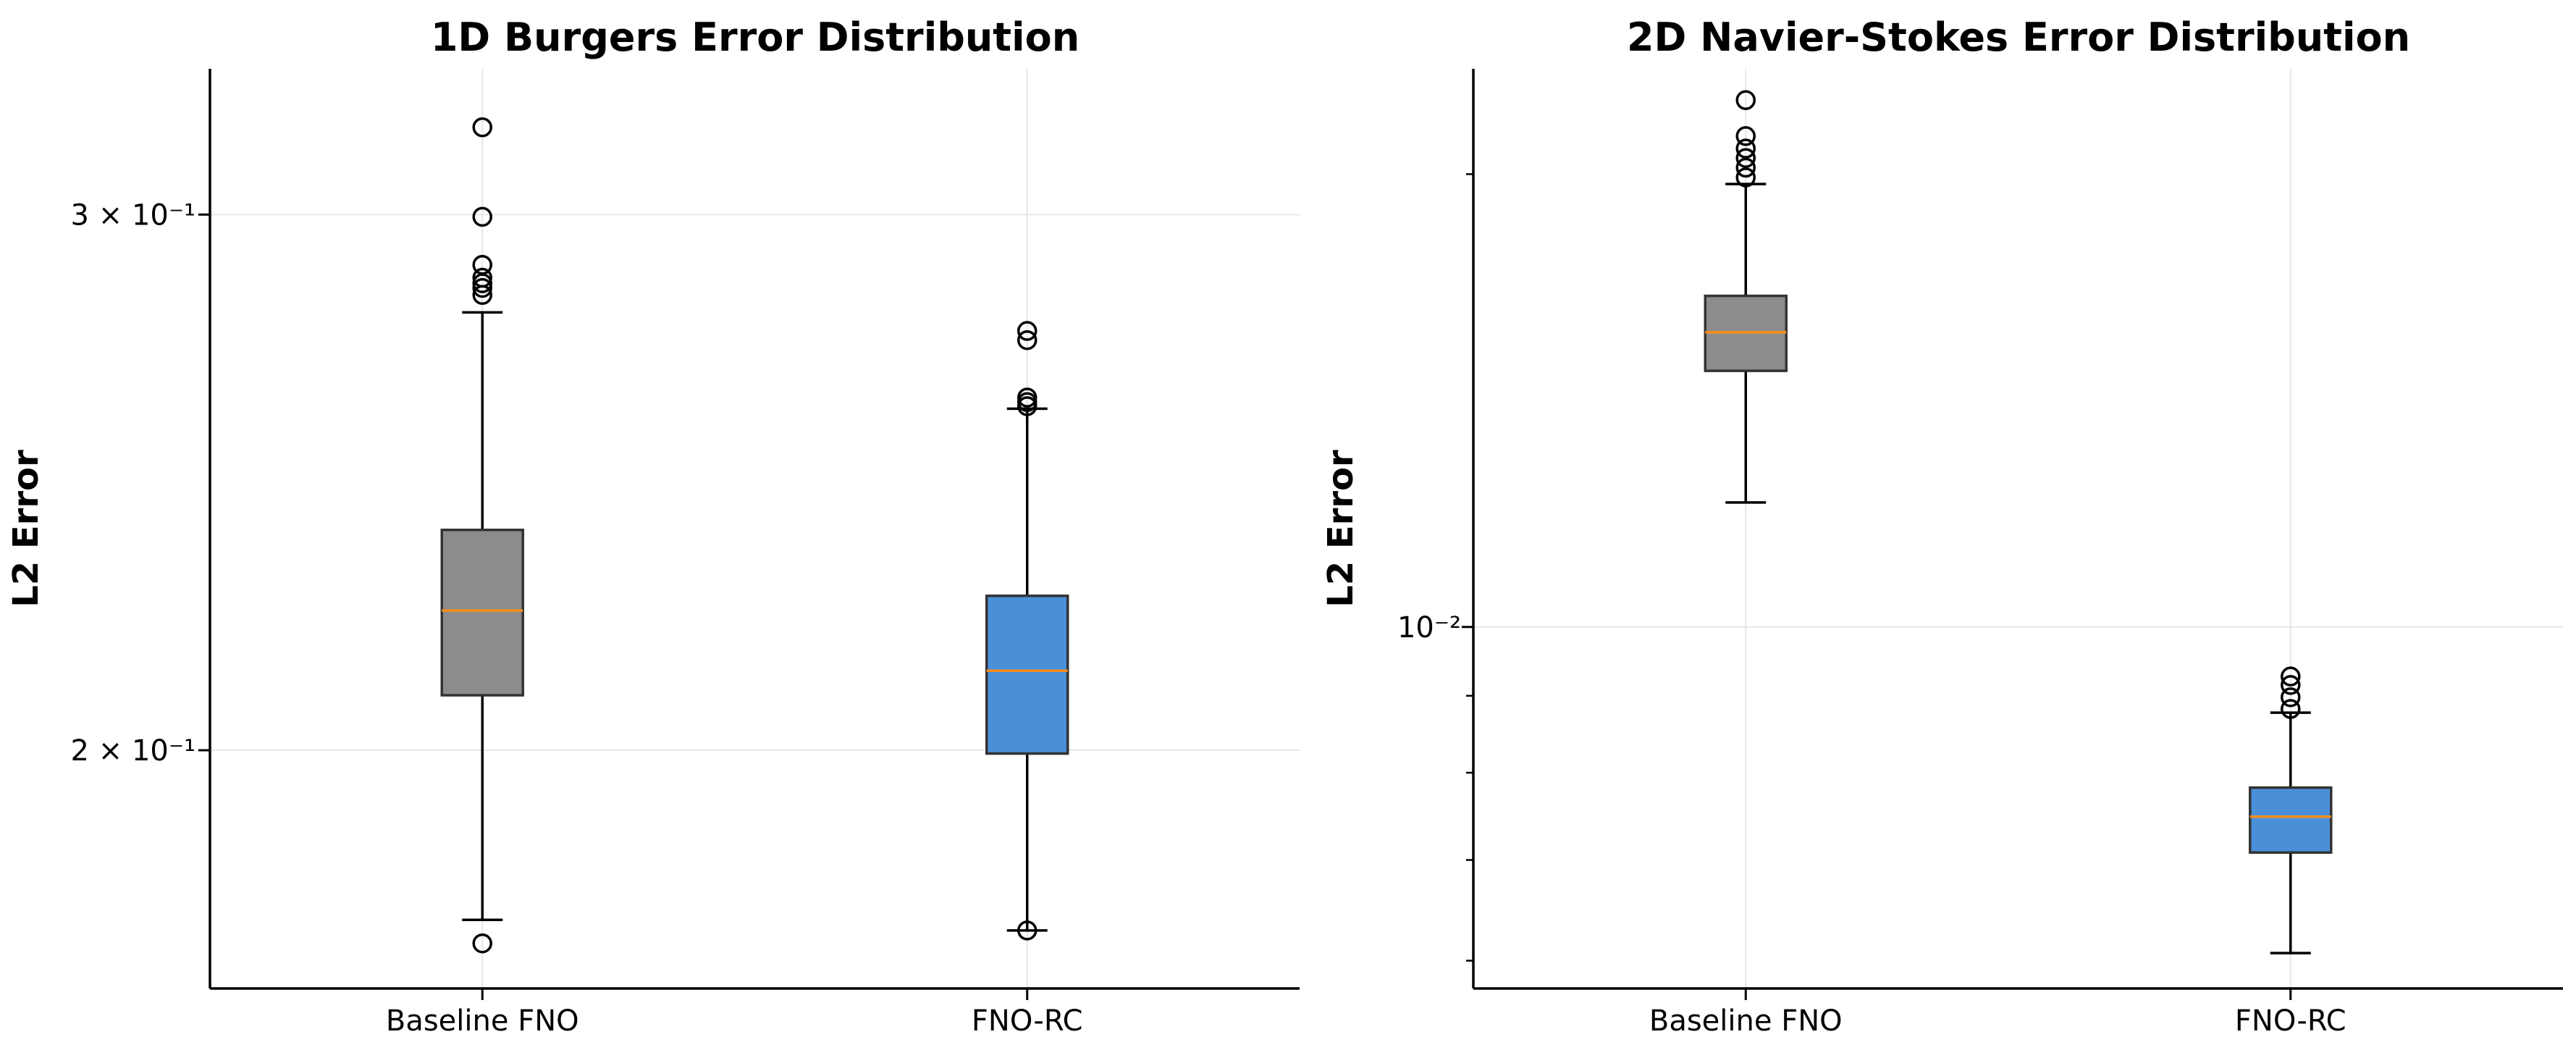  I want to click on y-tick-label: 3 × 10⁻¹, so click(133, 215).